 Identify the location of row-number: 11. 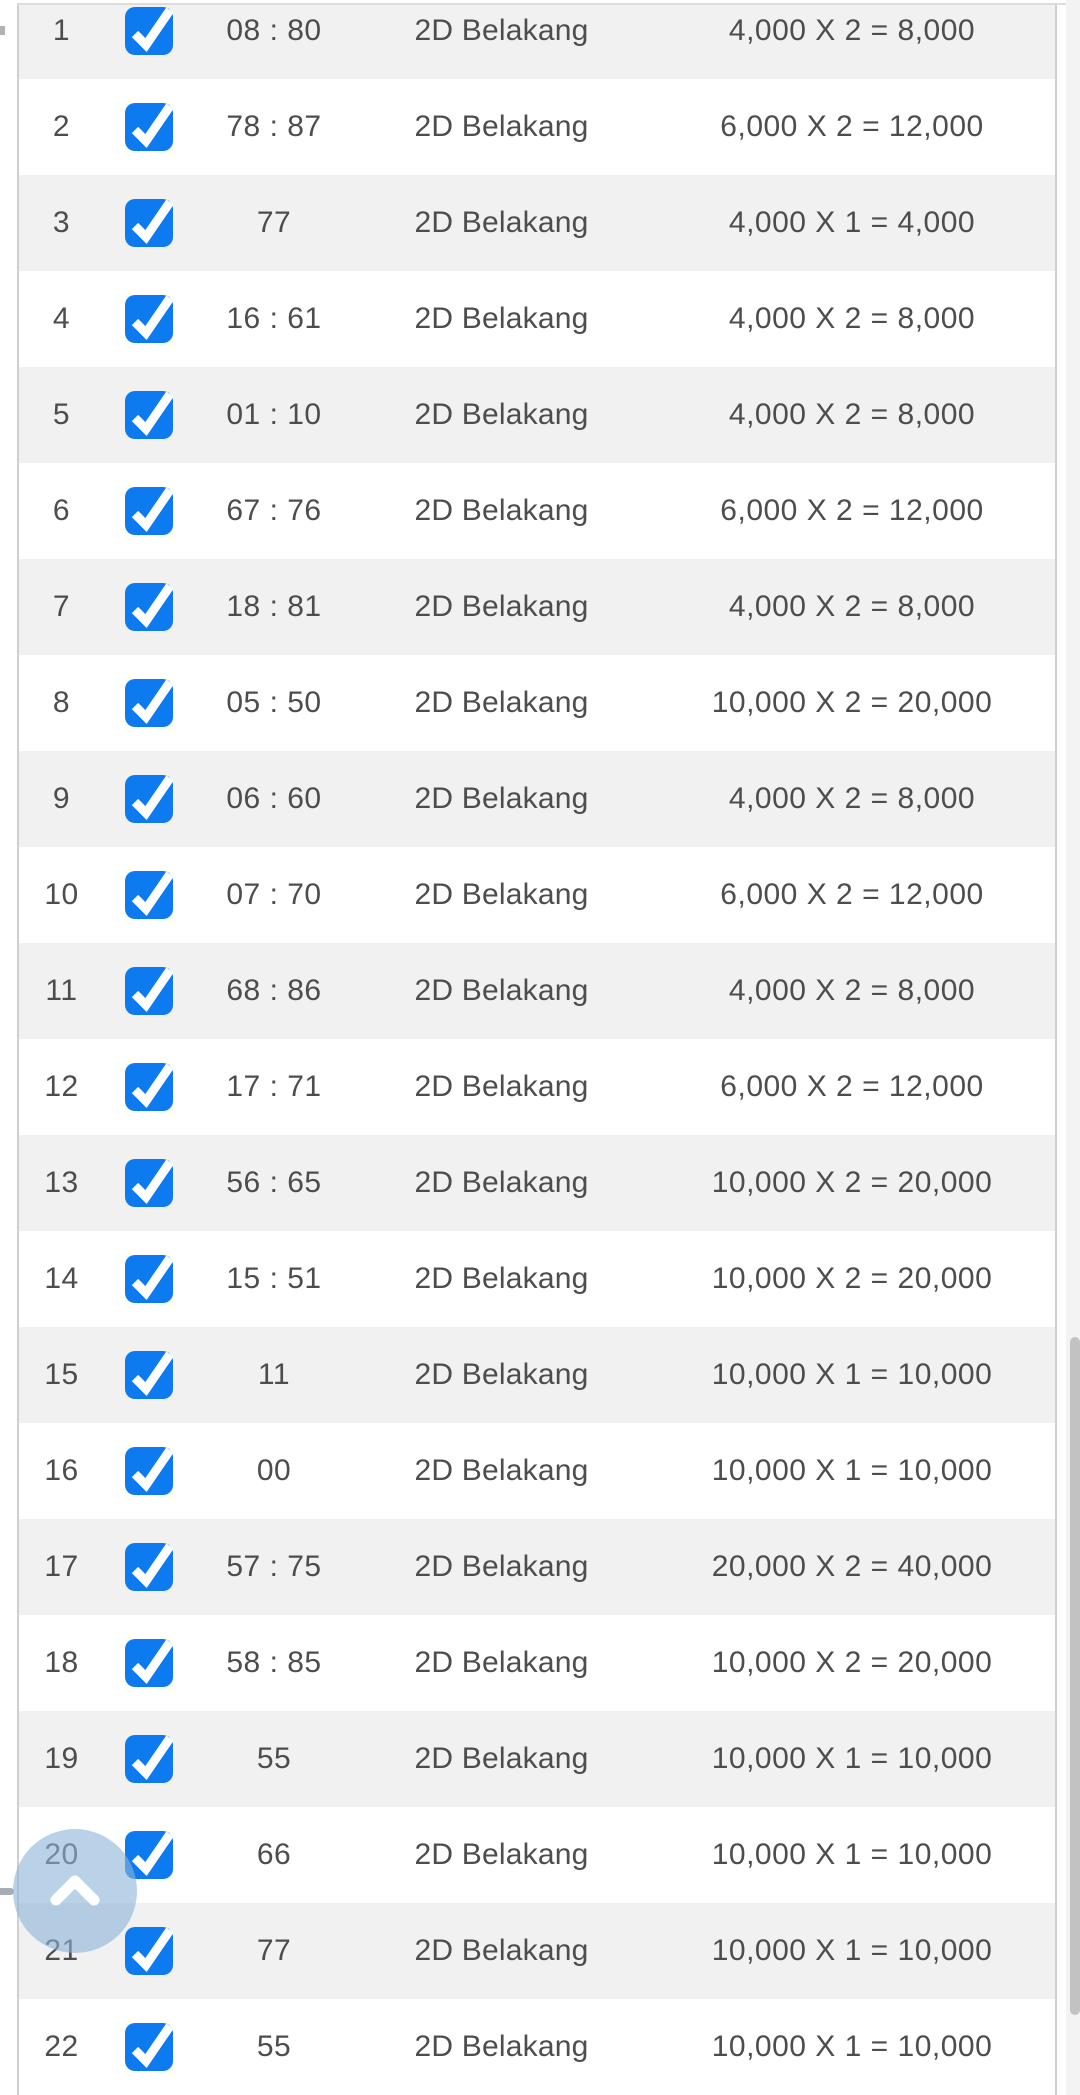
(61, 990).